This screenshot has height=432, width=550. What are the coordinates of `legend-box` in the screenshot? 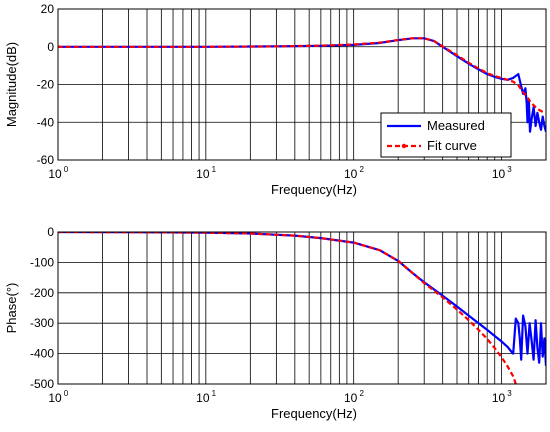 It's located at (446, 135).